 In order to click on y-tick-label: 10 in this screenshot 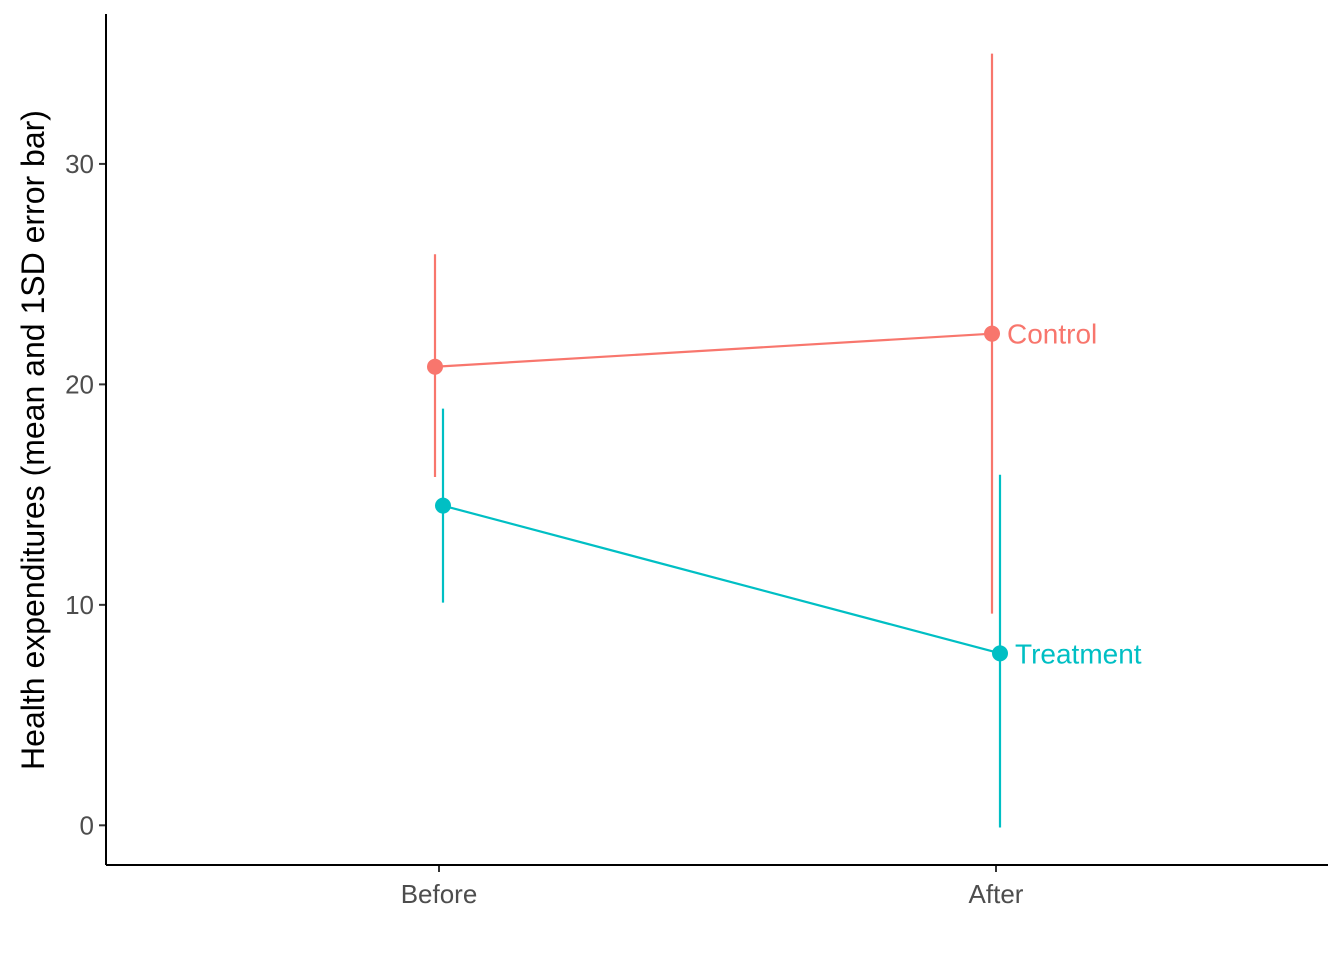, I will do `click(79, 605)`.